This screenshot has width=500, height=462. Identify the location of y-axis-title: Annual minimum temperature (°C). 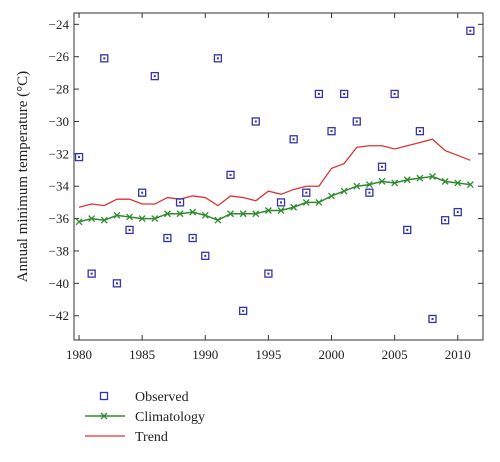
(23, 176).